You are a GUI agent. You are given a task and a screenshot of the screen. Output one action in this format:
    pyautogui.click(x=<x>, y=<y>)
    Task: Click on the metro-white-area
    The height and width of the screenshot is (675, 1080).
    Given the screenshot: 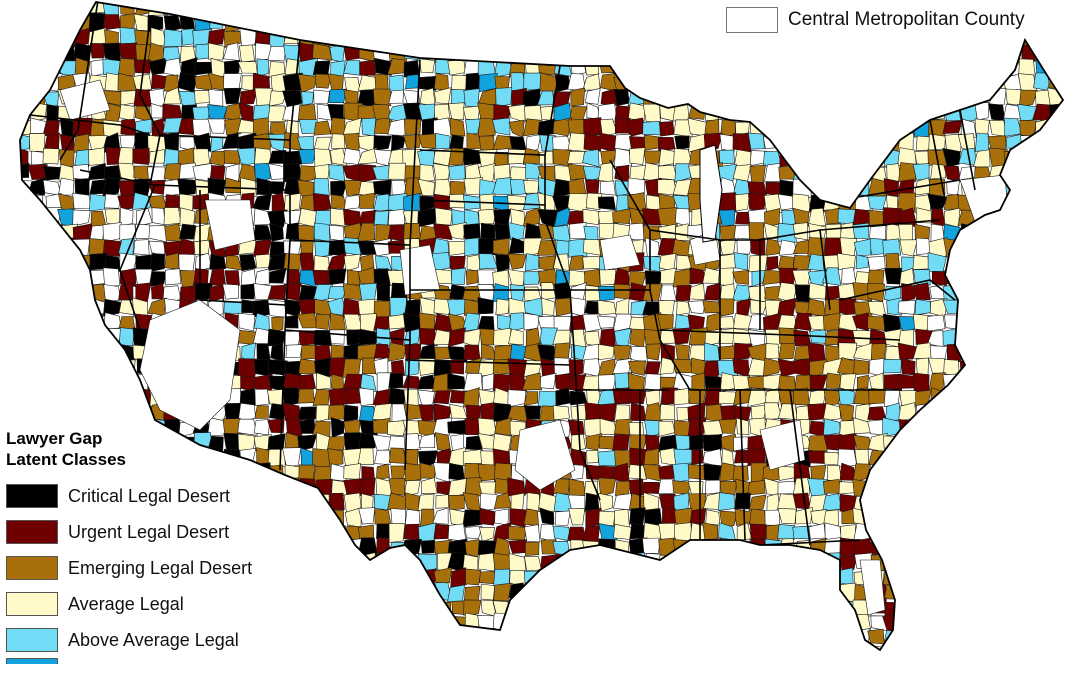 What is the action you would take?
    pyautogui.click(x=782, y=445)
    